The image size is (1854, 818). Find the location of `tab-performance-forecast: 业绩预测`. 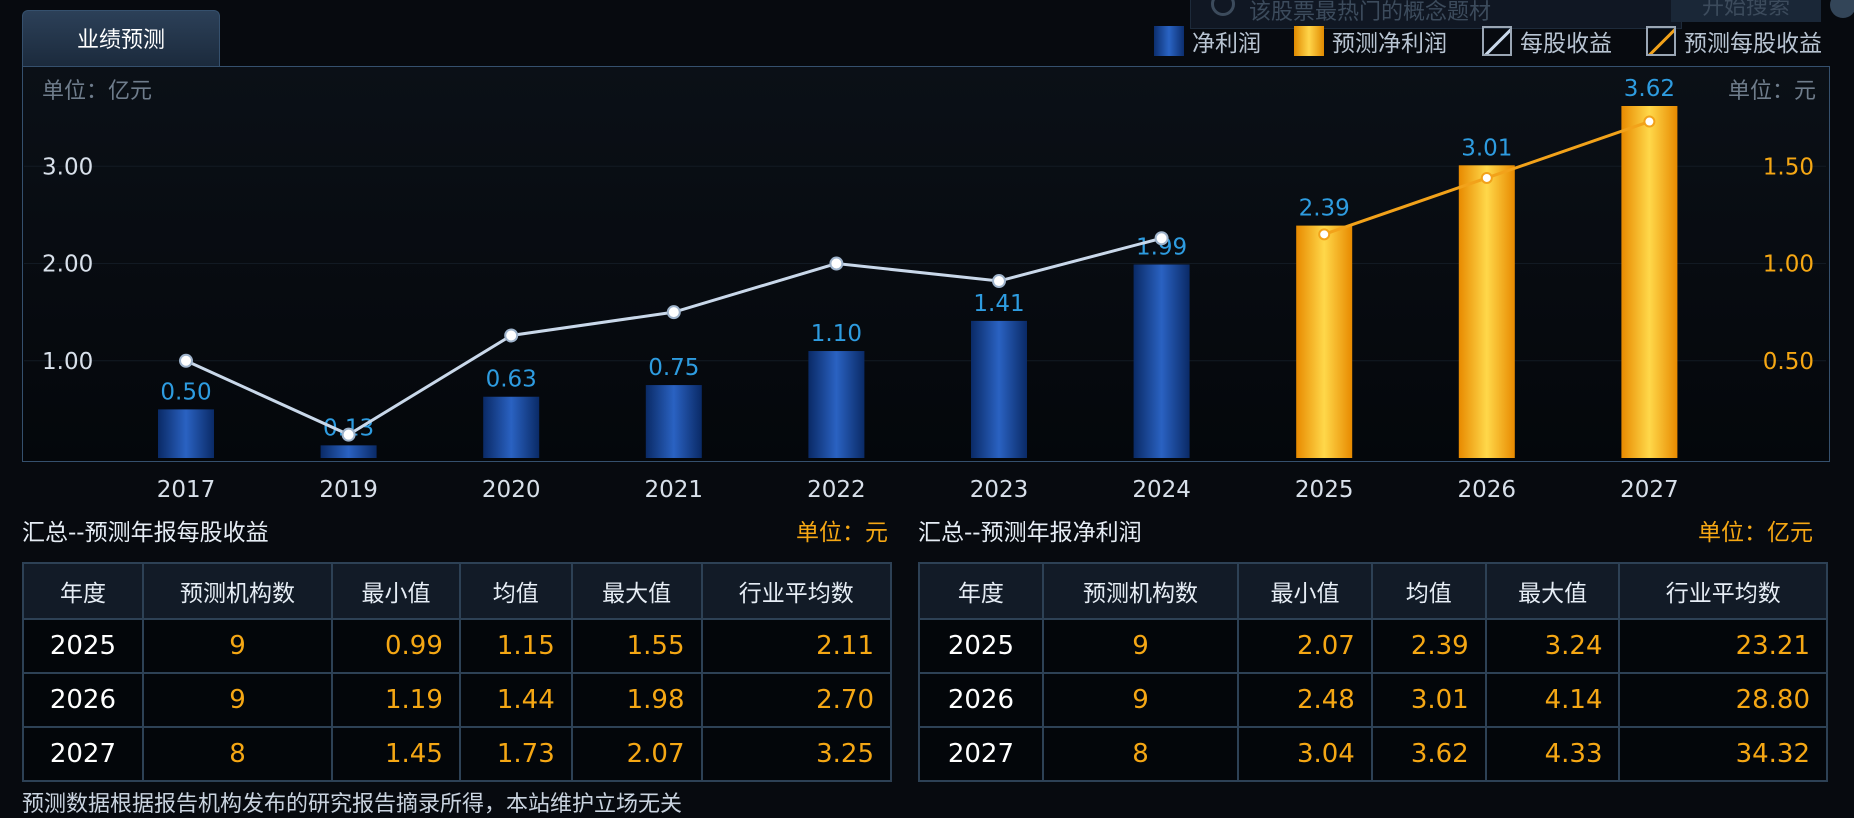

tab-performance-forecast: 业绩预测 is located at coordinates (121, 38).